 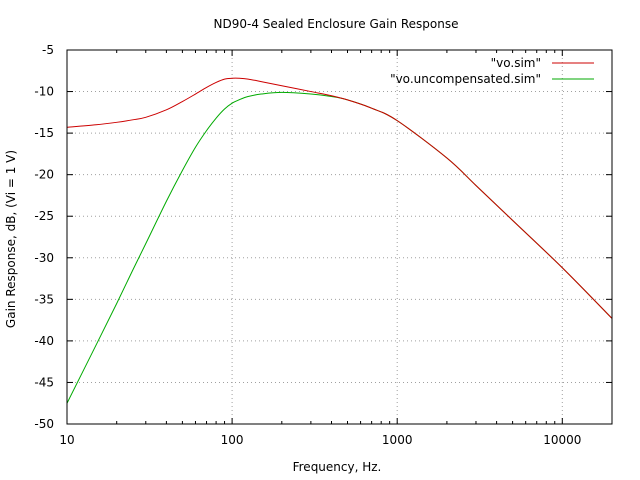 I want to click on y-axis-label: Gain Response, dB, (Vi = 1 V), so click(x=11, y=239).